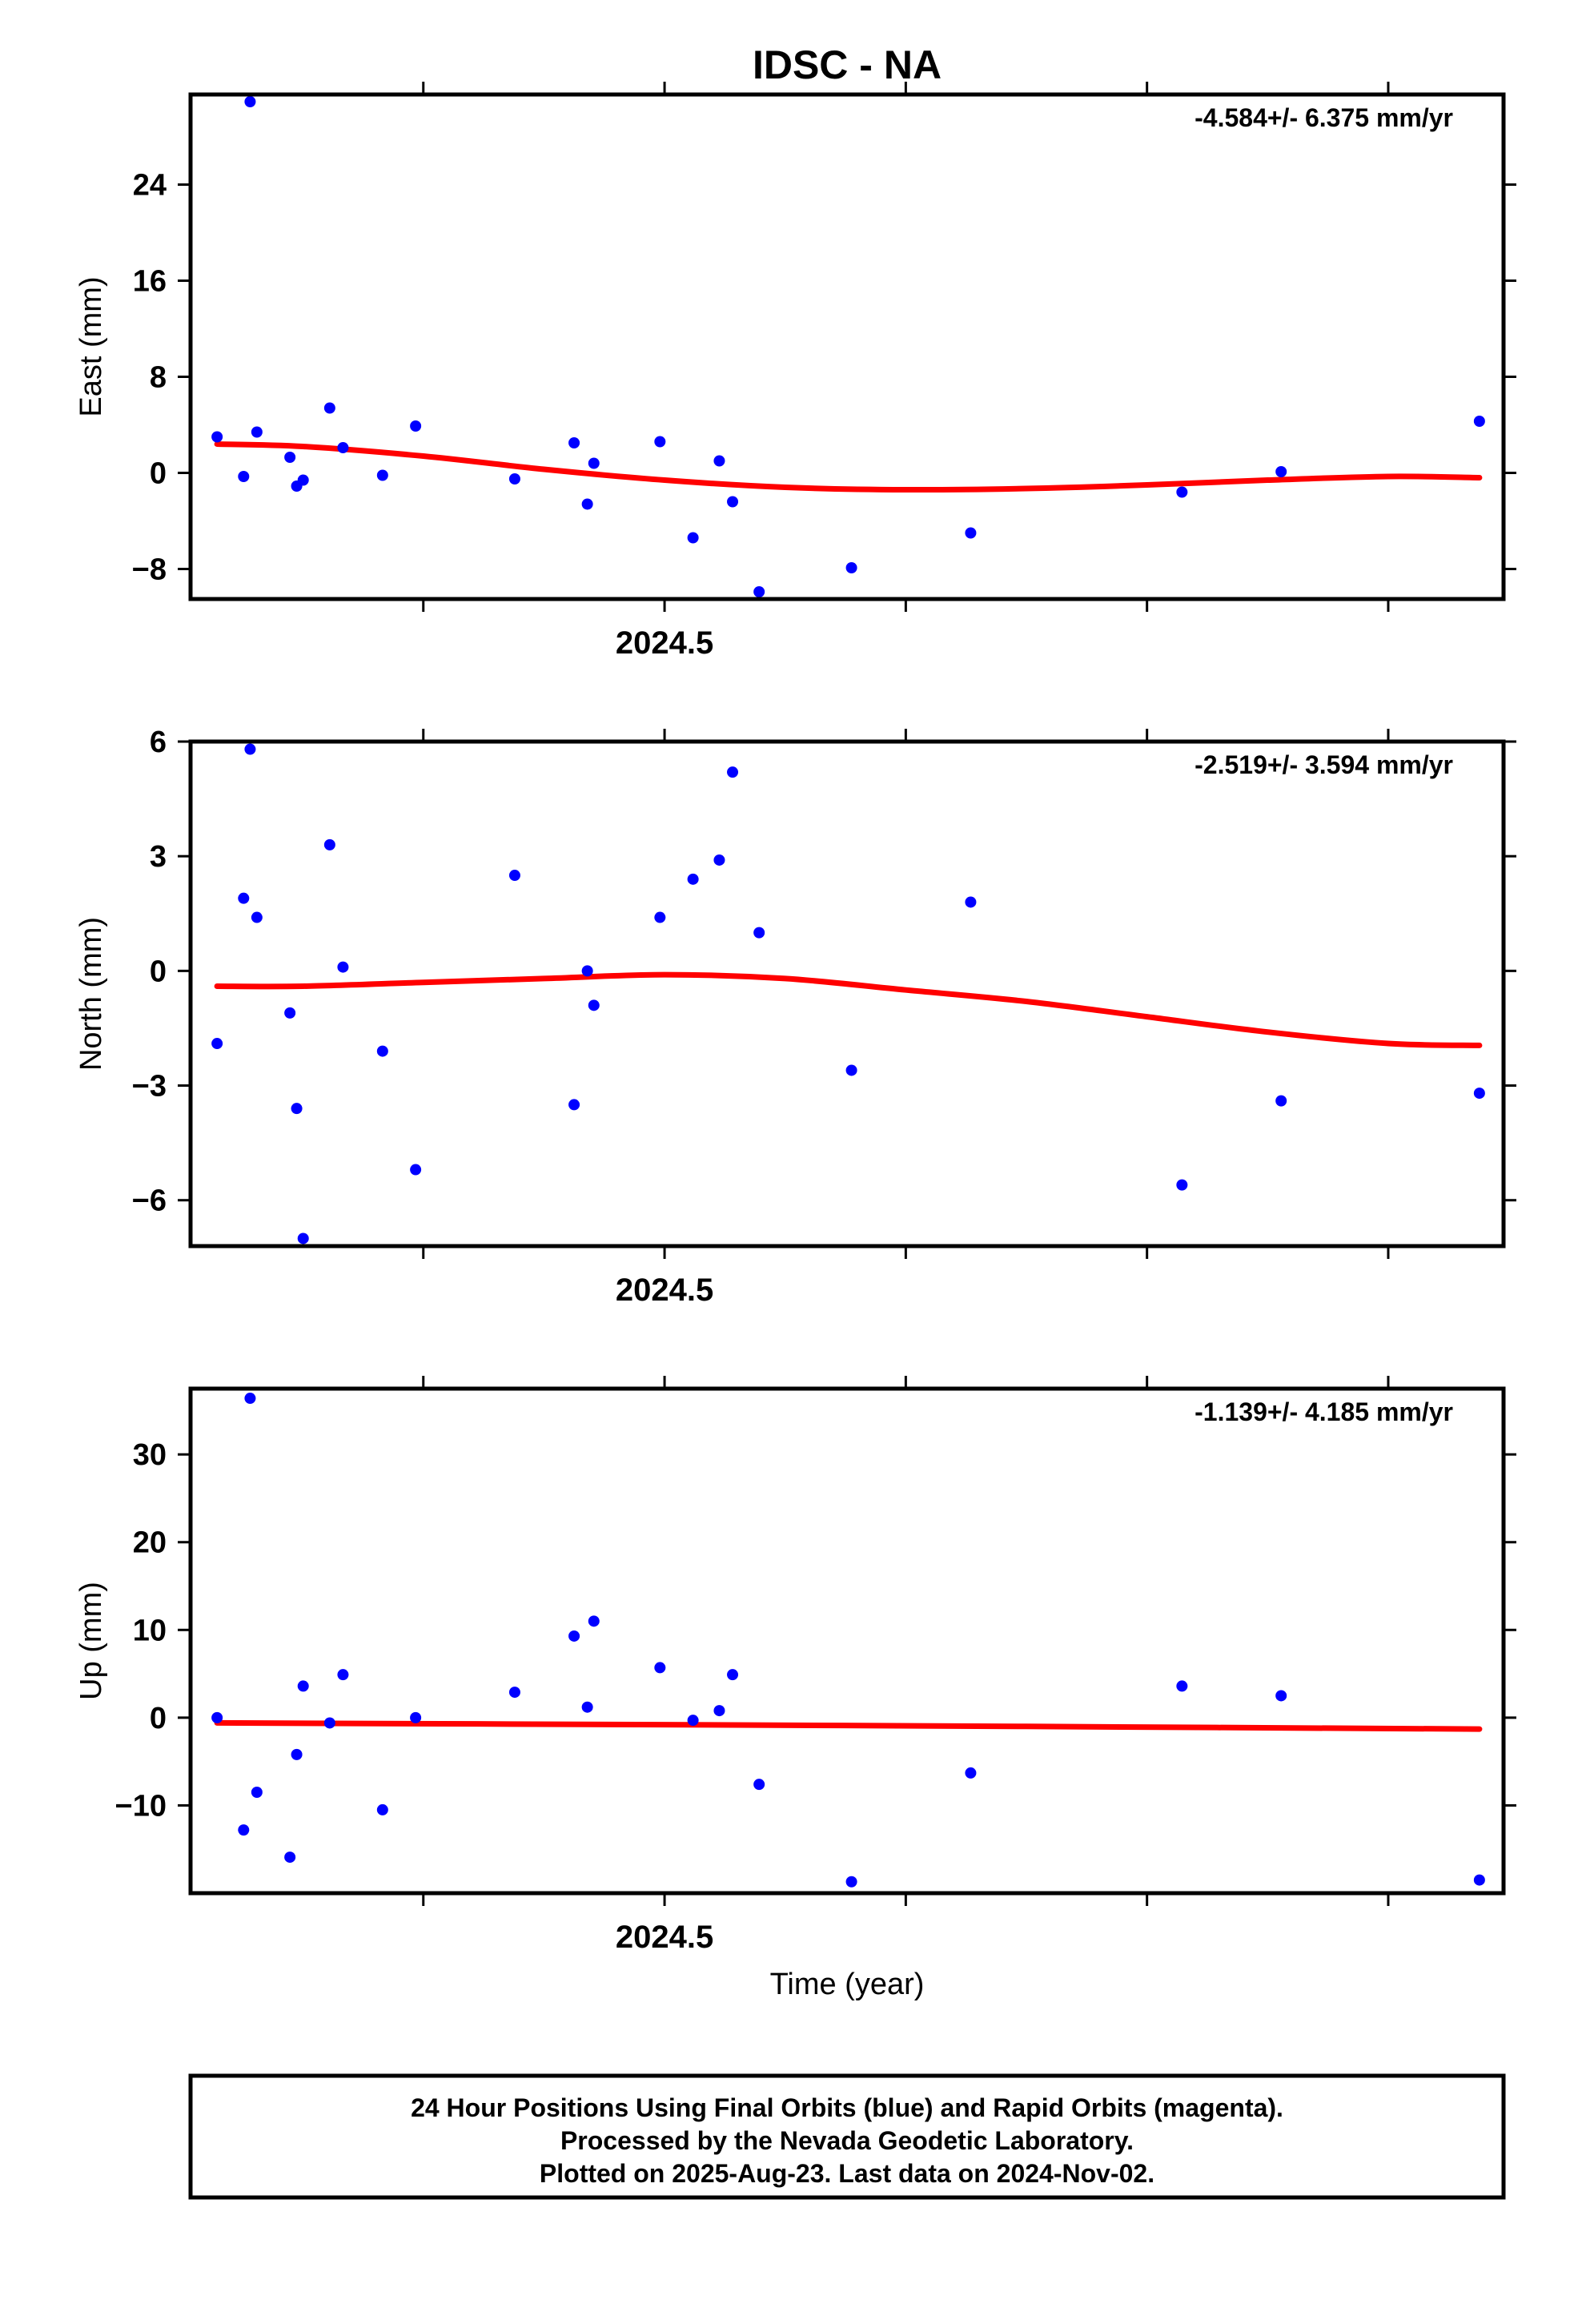 This screenshot has height=2324, width=1582. I want to click on y-tick-label: −6, so click(149, 1201).